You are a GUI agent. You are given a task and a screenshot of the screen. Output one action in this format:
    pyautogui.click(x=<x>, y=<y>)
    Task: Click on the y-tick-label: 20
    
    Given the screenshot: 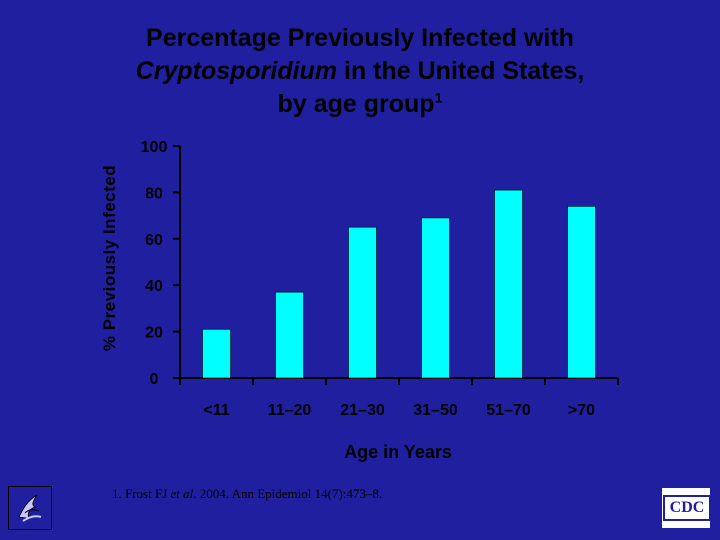 What is the action you would take?
    pyautogui.click(x=154, y=333)
    